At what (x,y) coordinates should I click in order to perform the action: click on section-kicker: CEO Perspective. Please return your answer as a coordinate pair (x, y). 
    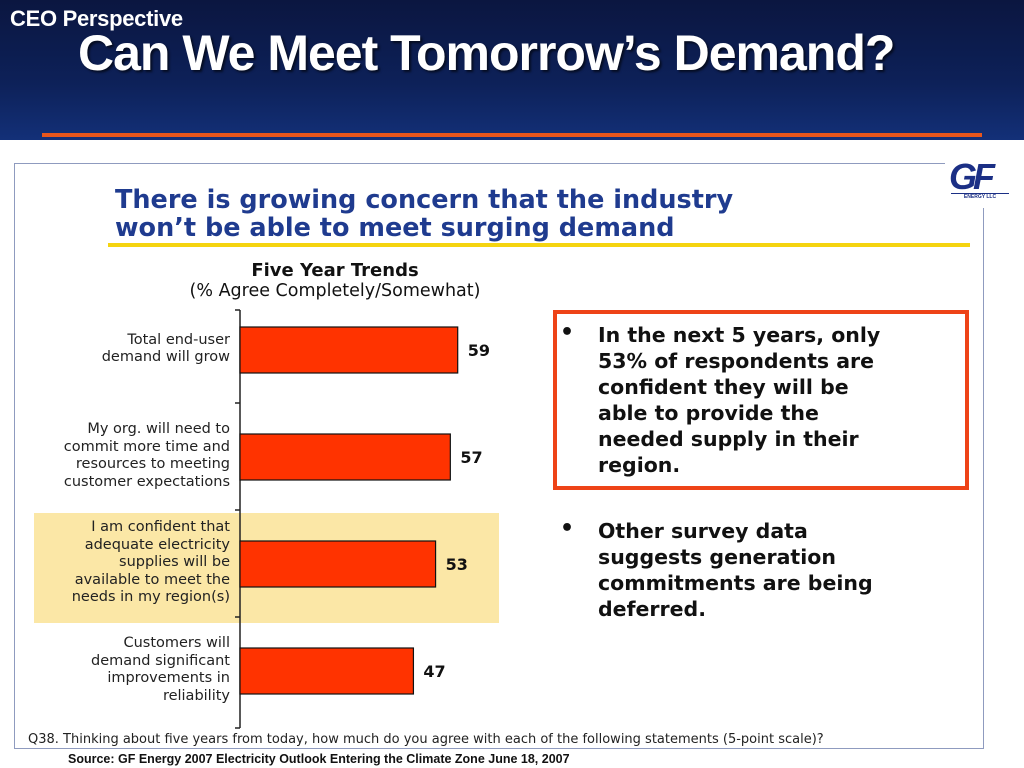
    Looking at the image, I should click on (96, 18).